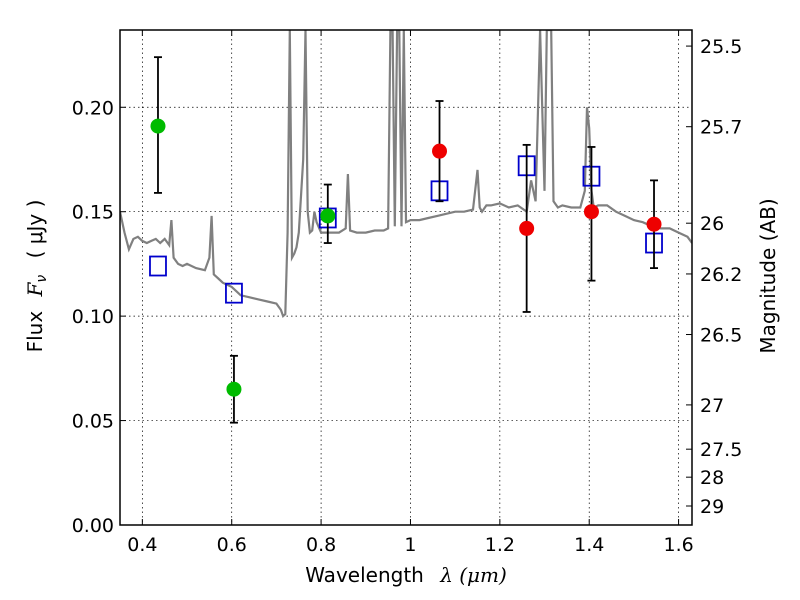 The height and width of the screenshot is (600, 800). I want to click on x-tick-label: 0.6, so click(232, 545).